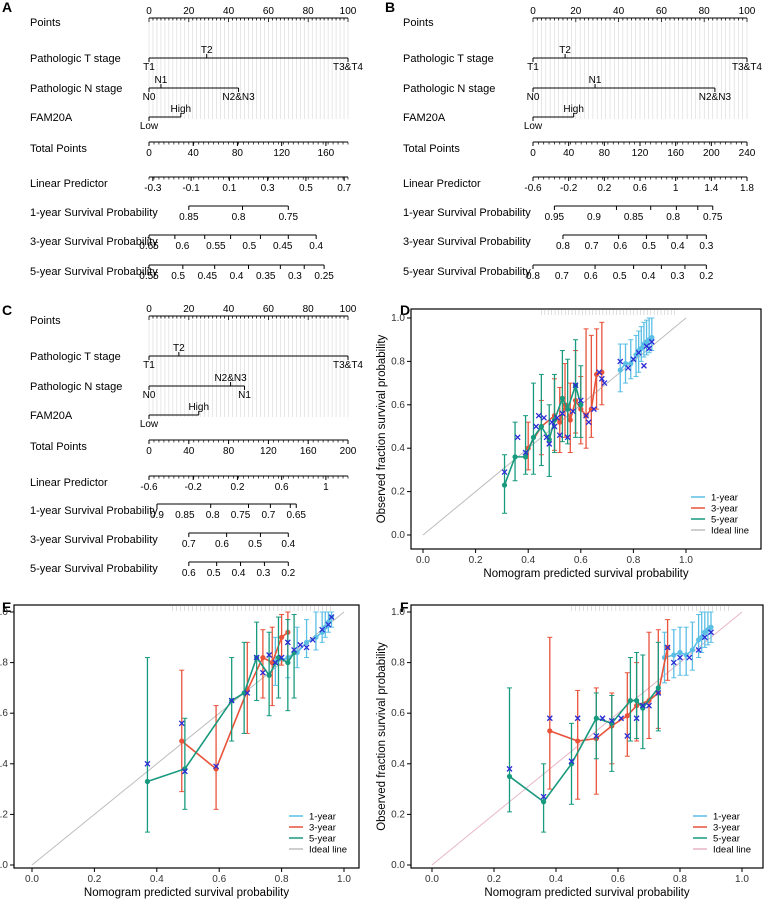  I want to click on axis-tick-label: 120, so click(640, 153).